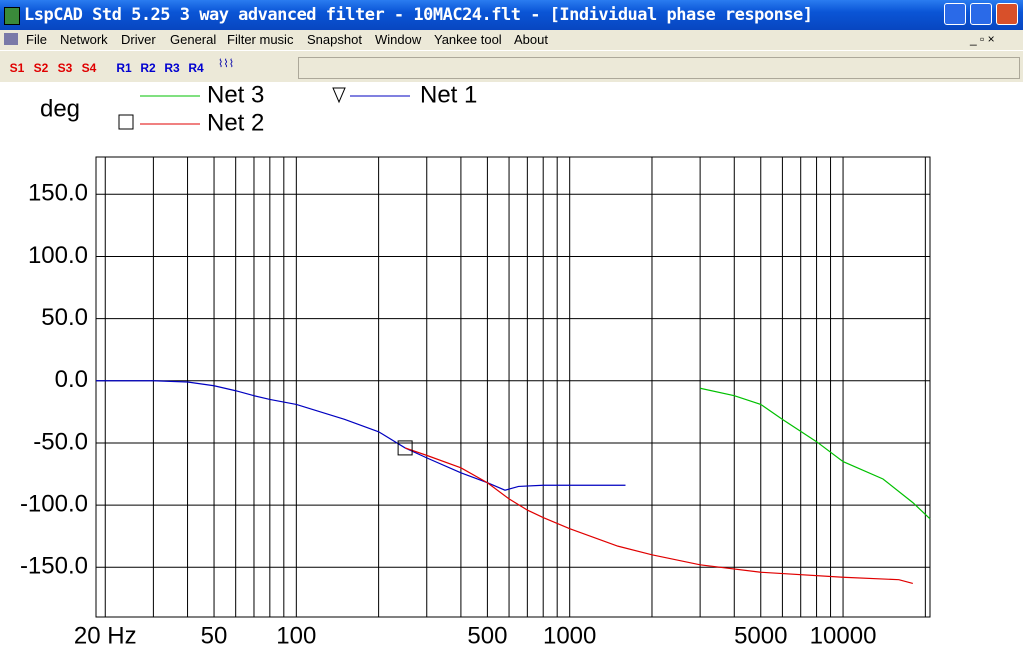 The height and width of the screenshot is (671, 1023). Describe the element at coordinates (1007, 14) in the screenshot. I see `close-button` at that location.